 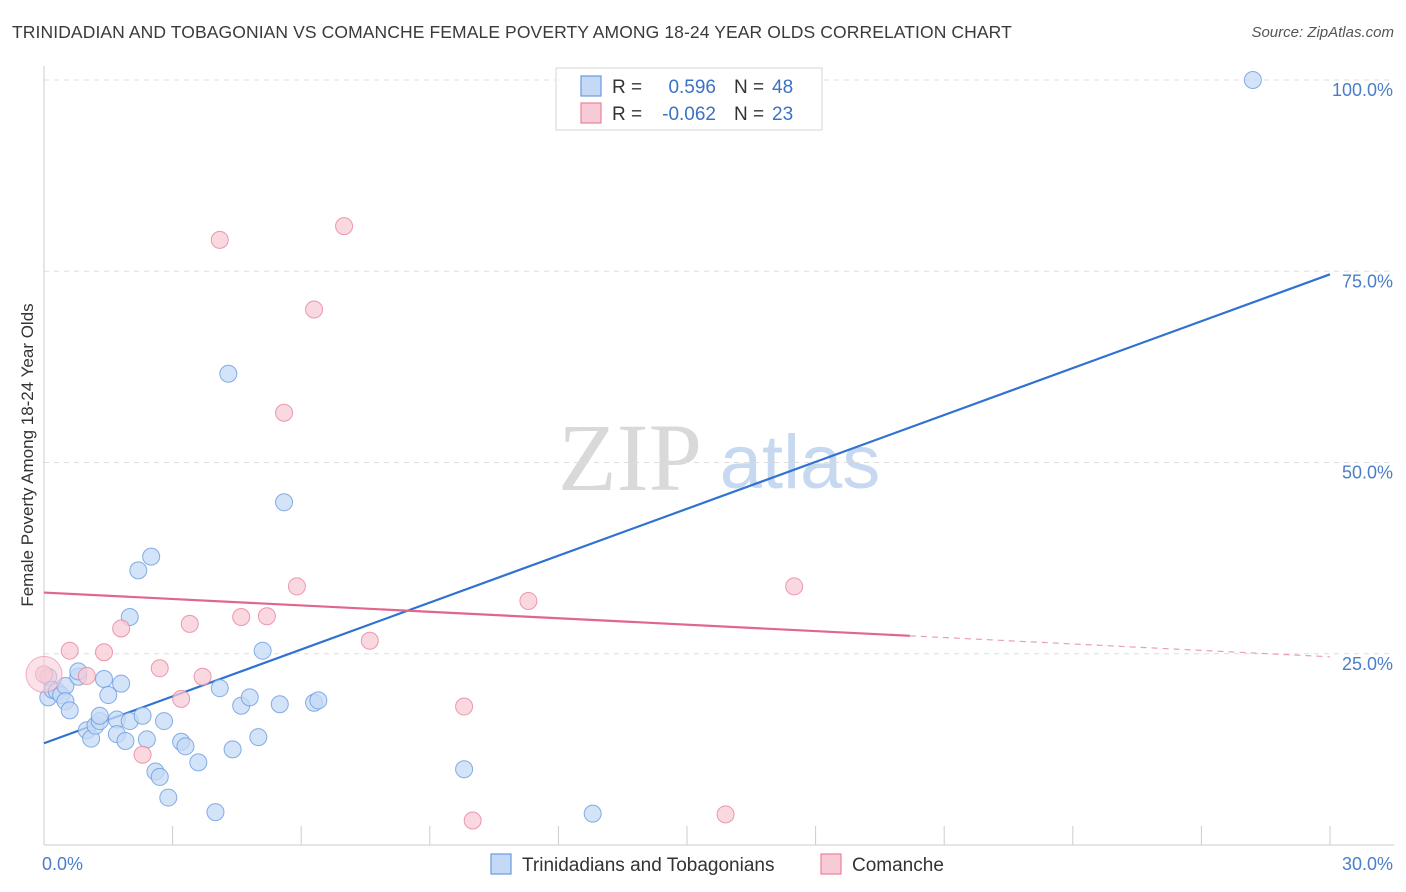 What do you see at coordinates (591, 113) in the screenshot?
I see `legend-swatch-pink` at bounding box center [591, 113].